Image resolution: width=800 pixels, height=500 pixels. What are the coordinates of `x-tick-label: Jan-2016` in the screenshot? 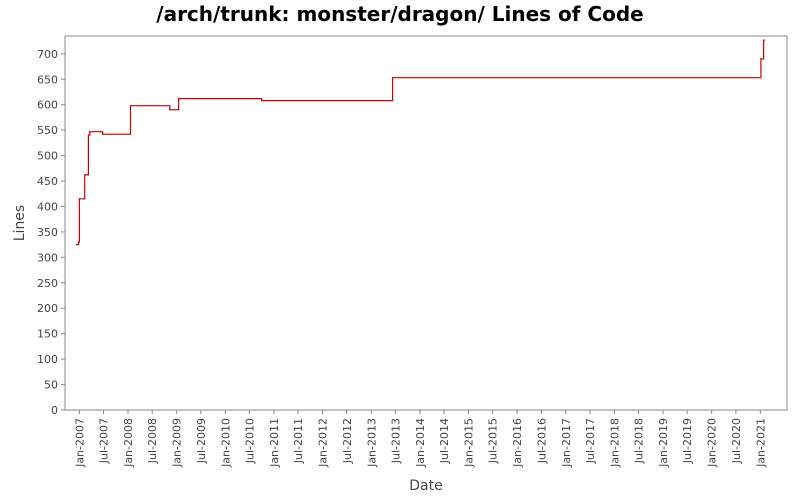 It's located at (517, 443).